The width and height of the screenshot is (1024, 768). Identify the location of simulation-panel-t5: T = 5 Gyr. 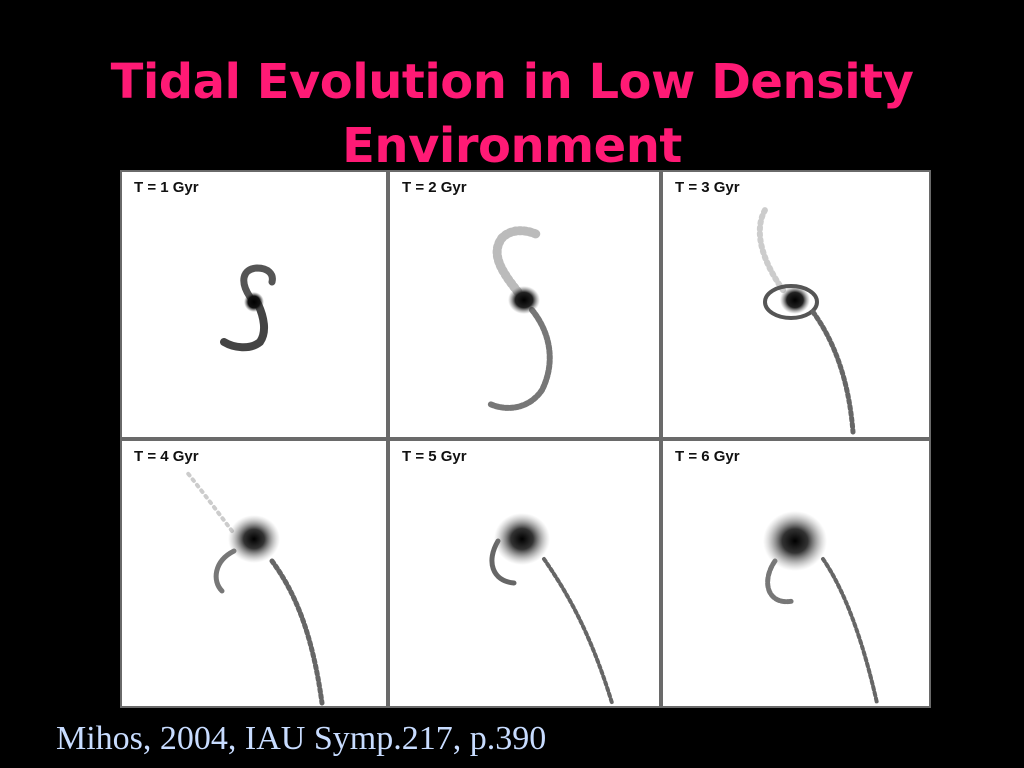
(524, 573).